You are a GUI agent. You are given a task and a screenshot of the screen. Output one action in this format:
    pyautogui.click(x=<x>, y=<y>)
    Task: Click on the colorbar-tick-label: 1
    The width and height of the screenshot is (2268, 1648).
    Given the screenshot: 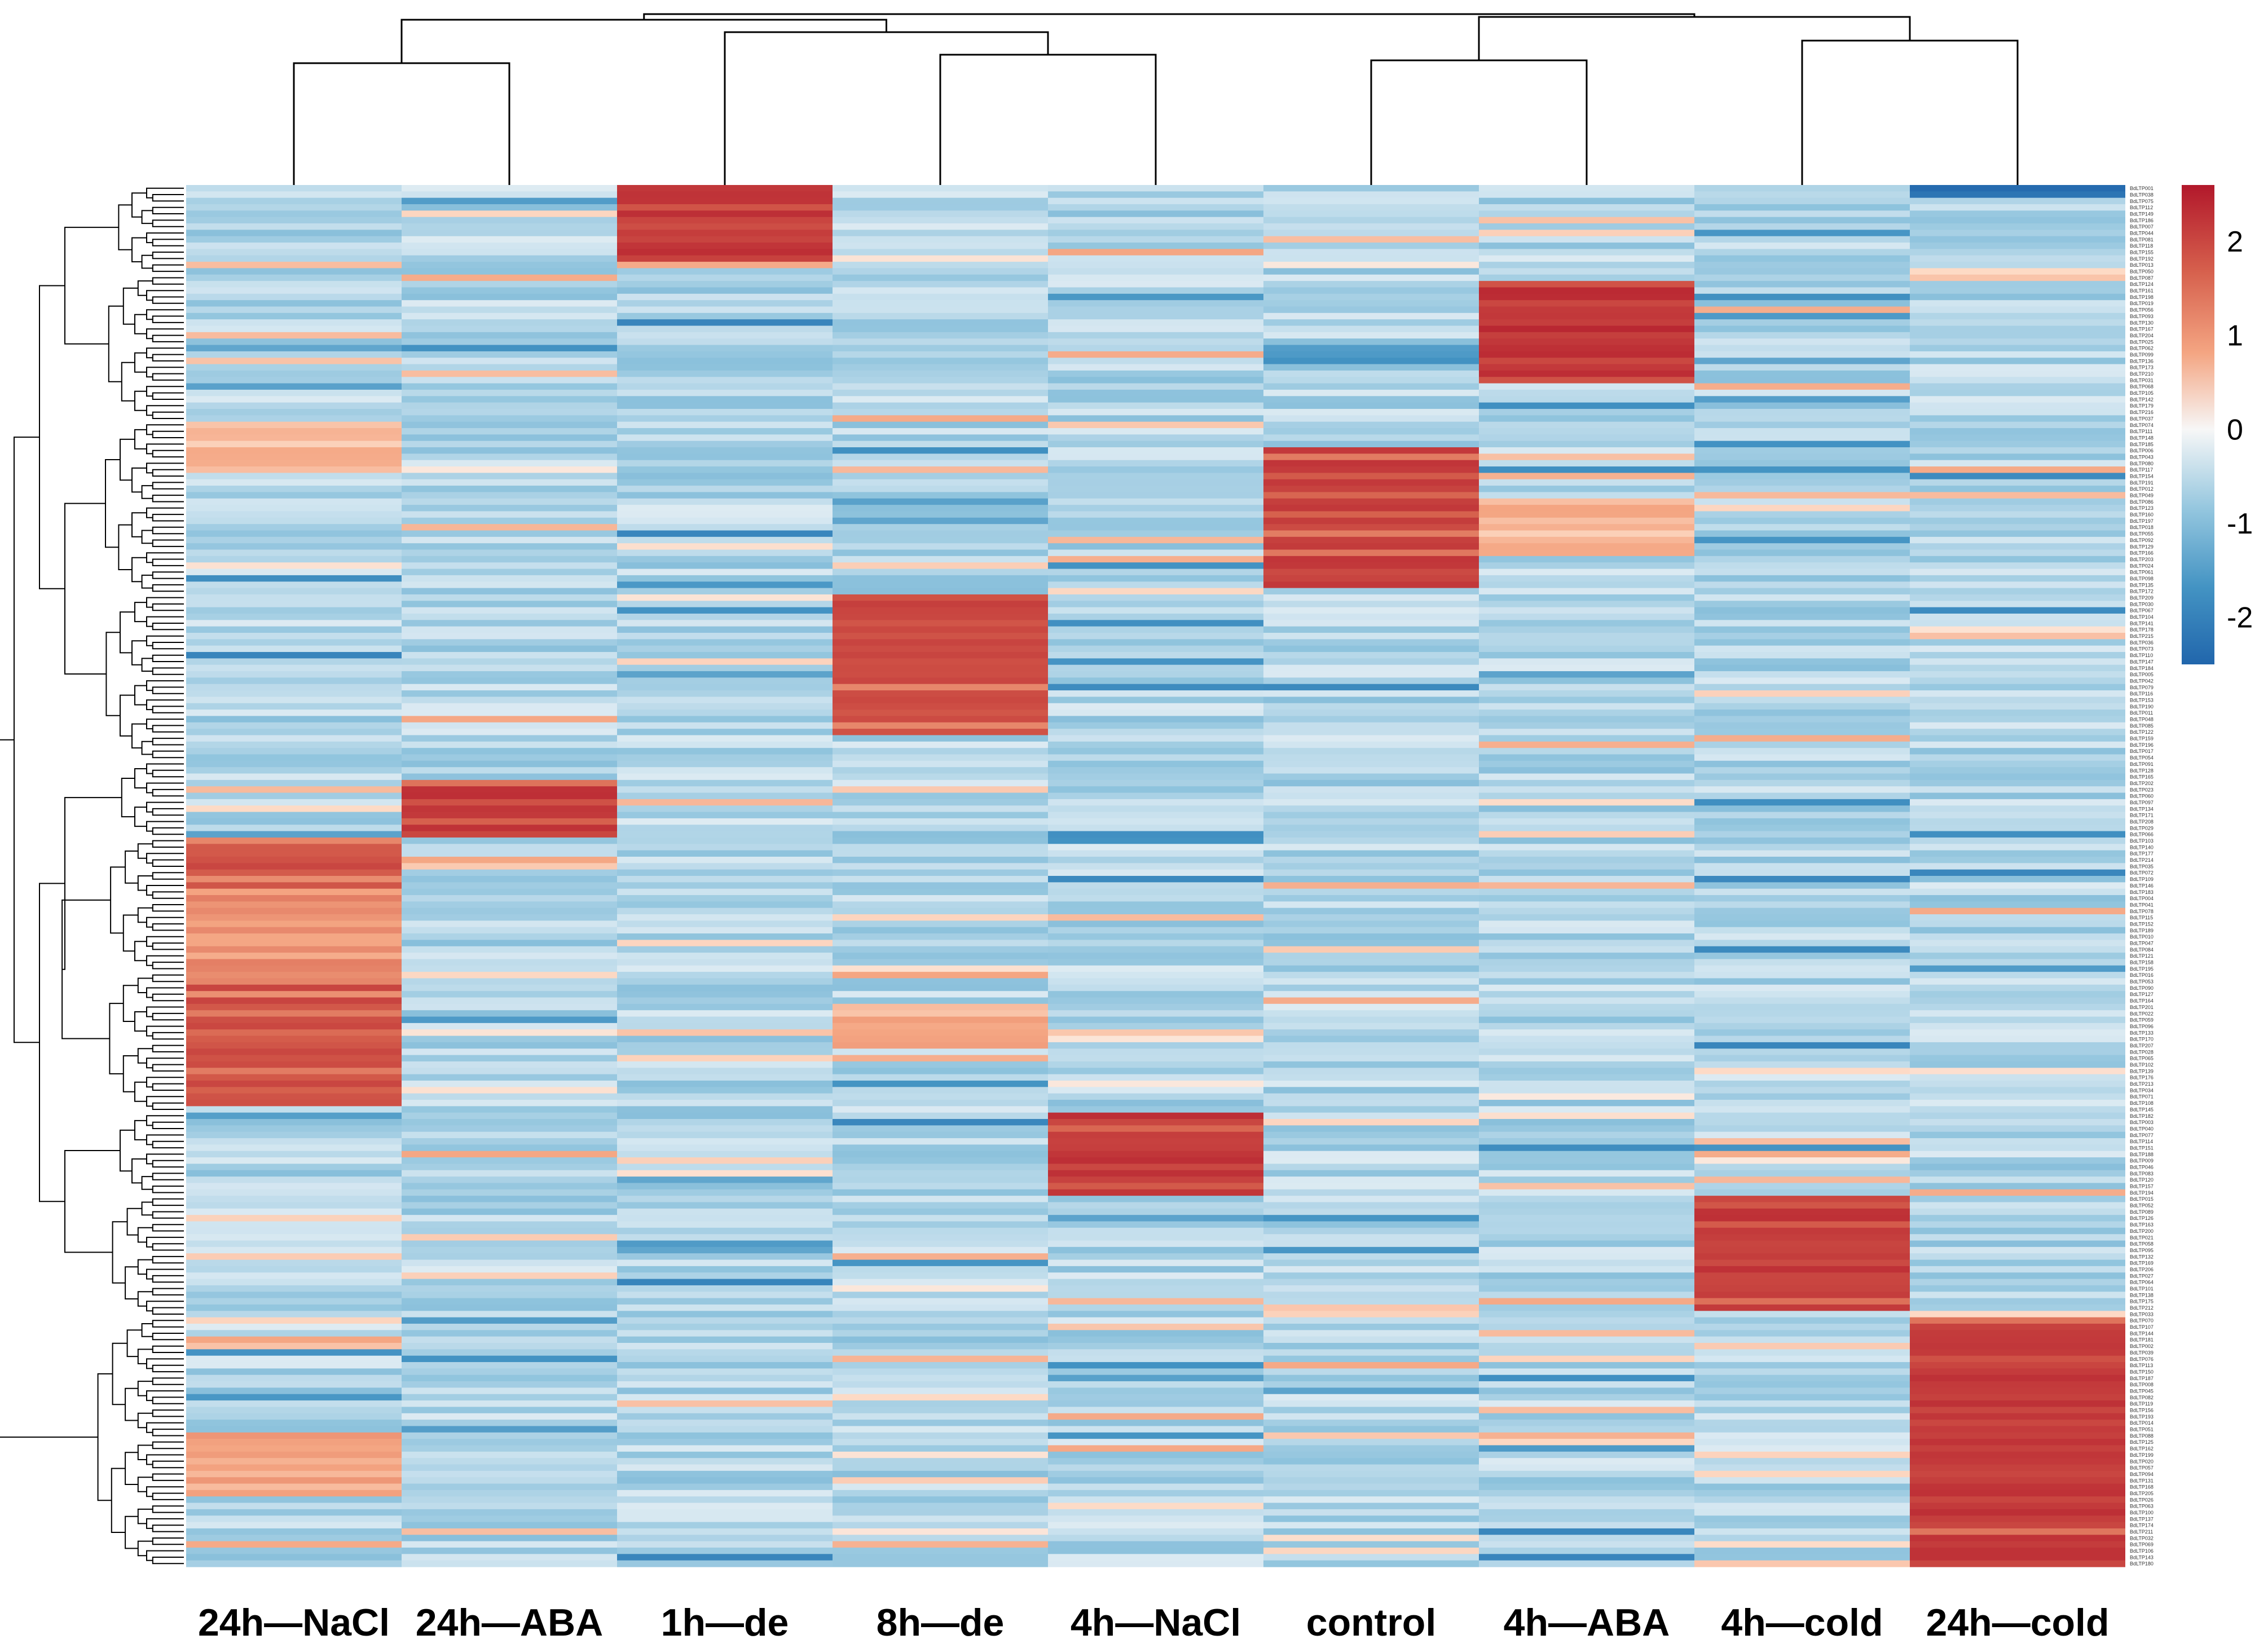 What is the action you would take?
    pyautogui.click(x=2235, y=336)
    